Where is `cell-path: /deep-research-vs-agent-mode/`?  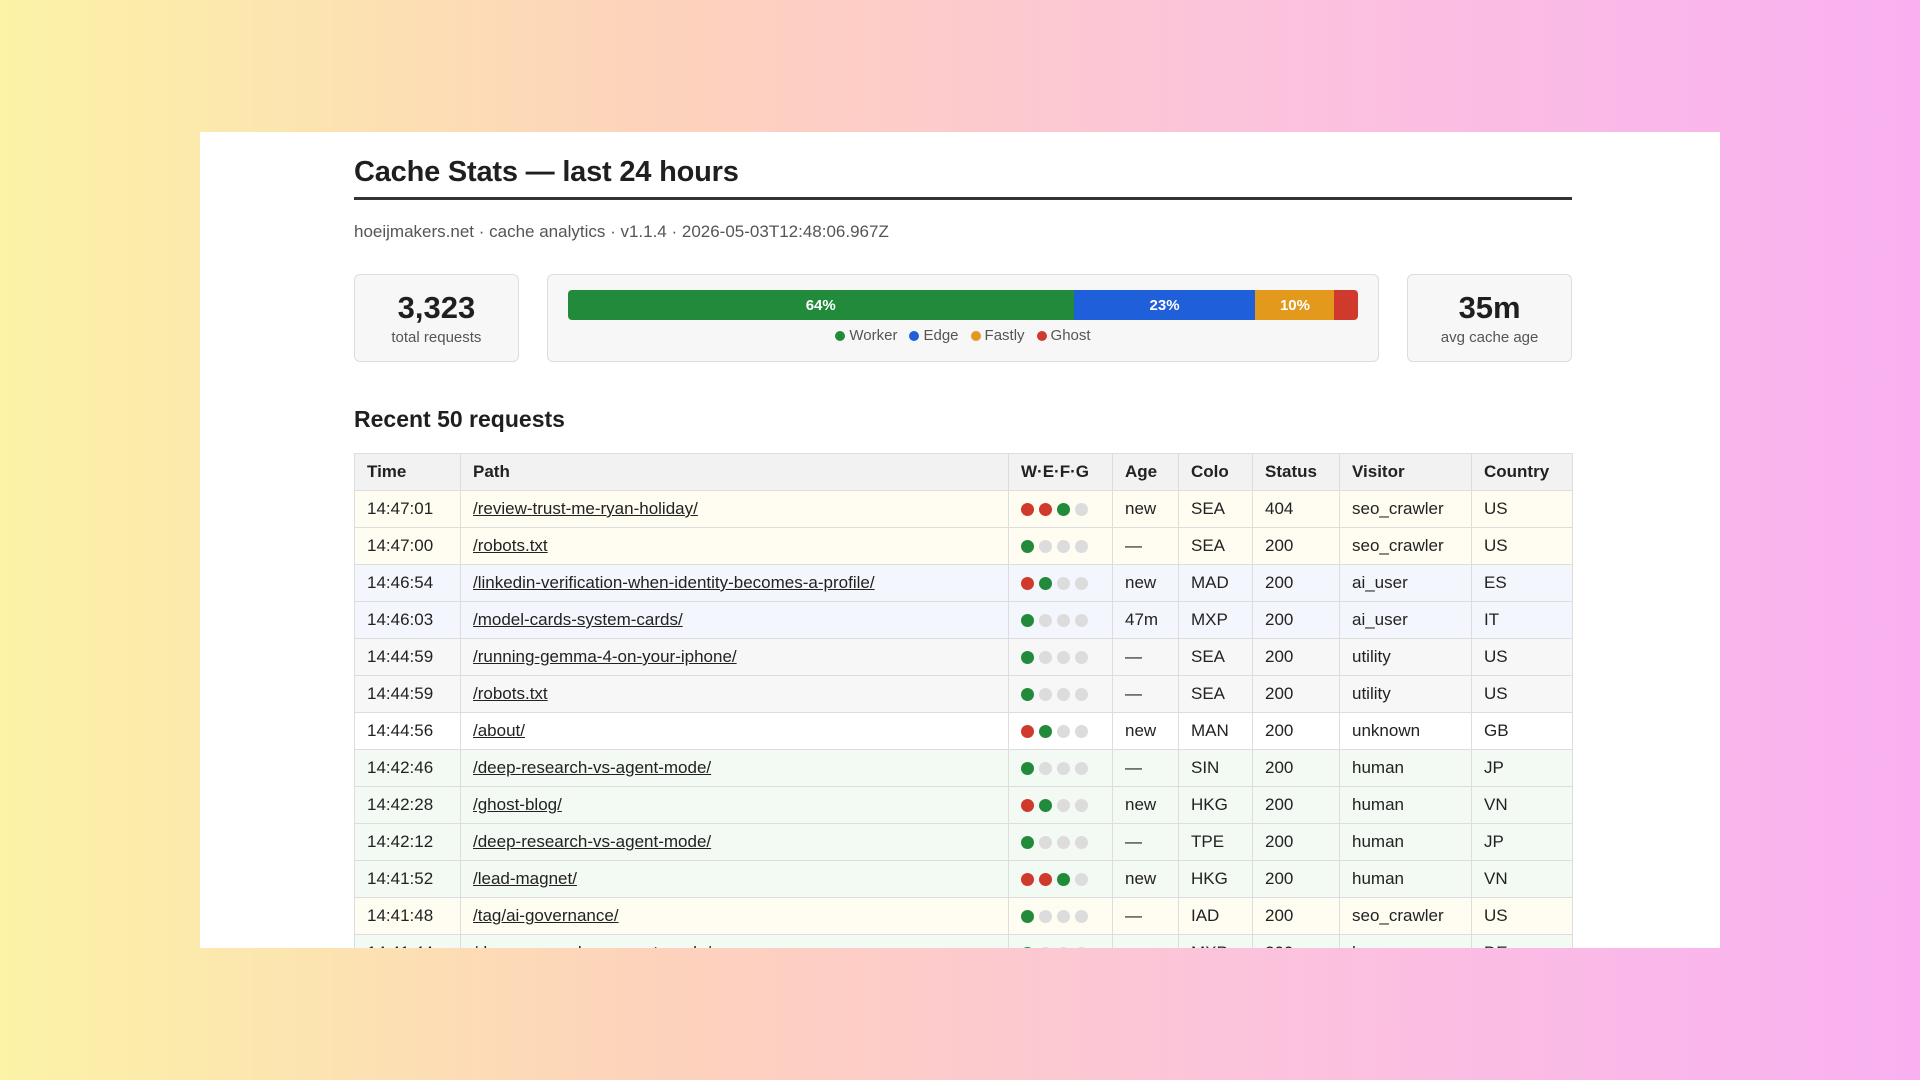 cell-path: /deep-research-vs-agent-mode/ is located at coordinates (734, 941).